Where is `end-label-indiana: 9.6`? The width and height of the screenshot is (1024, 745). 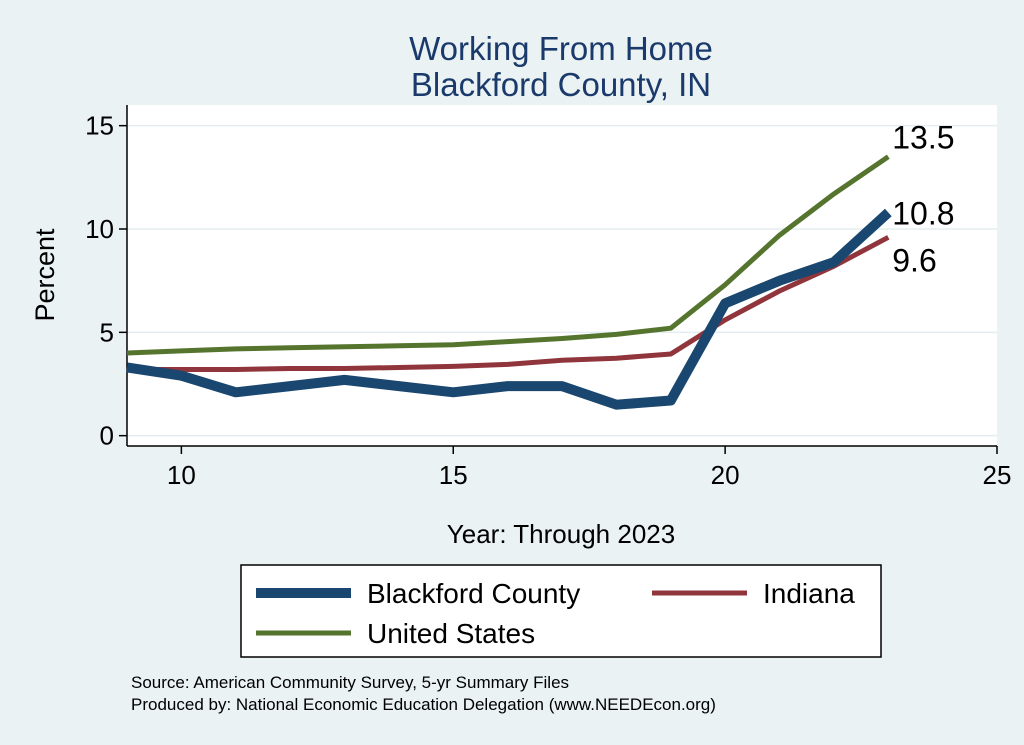 end-label-indiana: 9.6 is located at coordinates (914, 260).